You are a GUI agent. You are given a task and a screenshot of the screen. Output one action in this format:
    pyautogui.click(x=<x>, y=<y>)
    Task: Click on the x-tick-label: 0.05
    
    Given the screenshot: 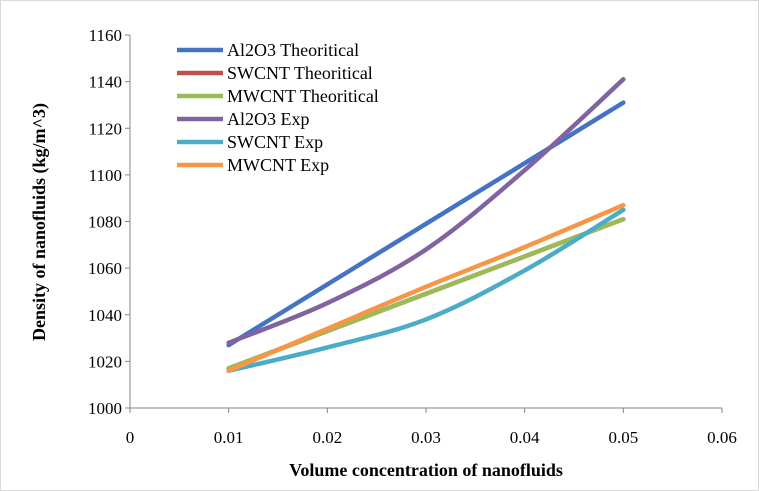 What is the action you would take?
    pyautogui.click(x=623, y=437)
    